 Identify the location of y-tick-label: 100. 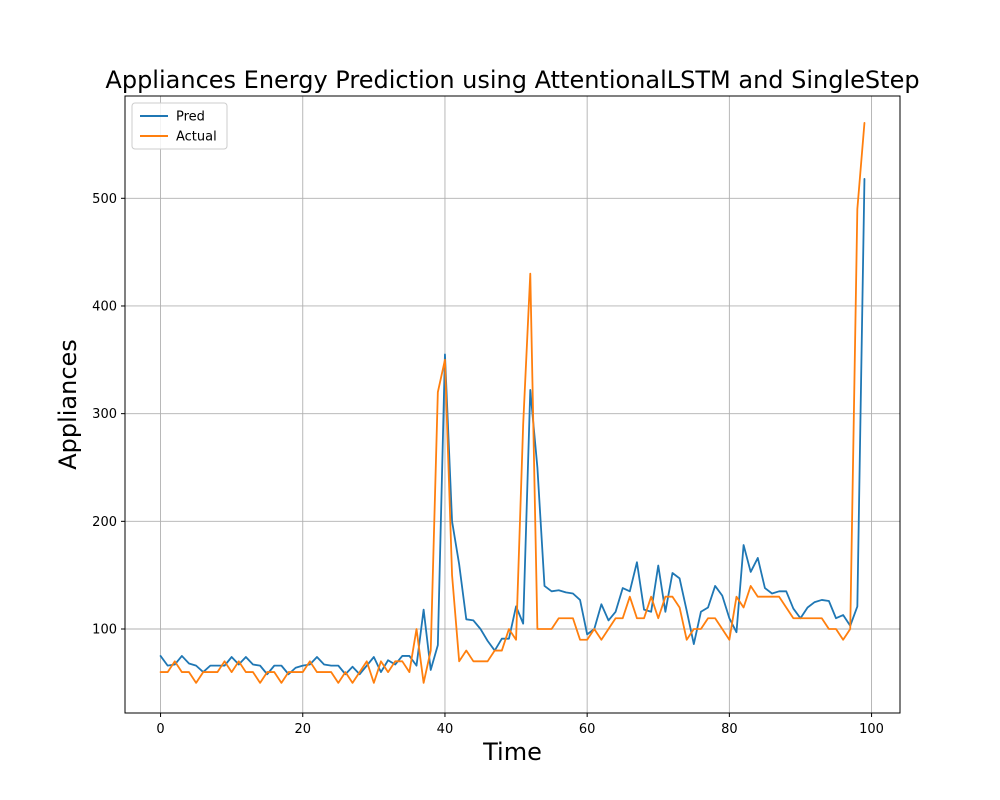
(104, 630).